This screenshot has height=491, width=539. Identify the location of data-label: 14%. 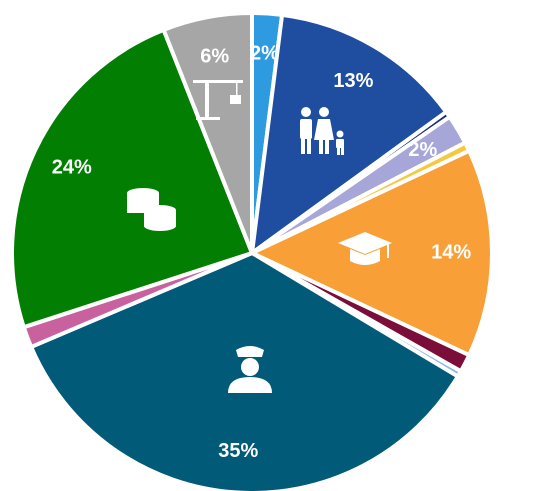
(451, 252).